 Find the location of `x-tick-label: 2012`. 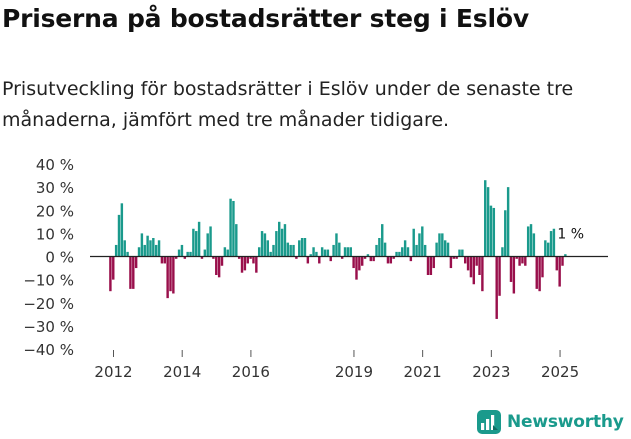

x-tick-label: 2012 is located at coordinates (113, 372).